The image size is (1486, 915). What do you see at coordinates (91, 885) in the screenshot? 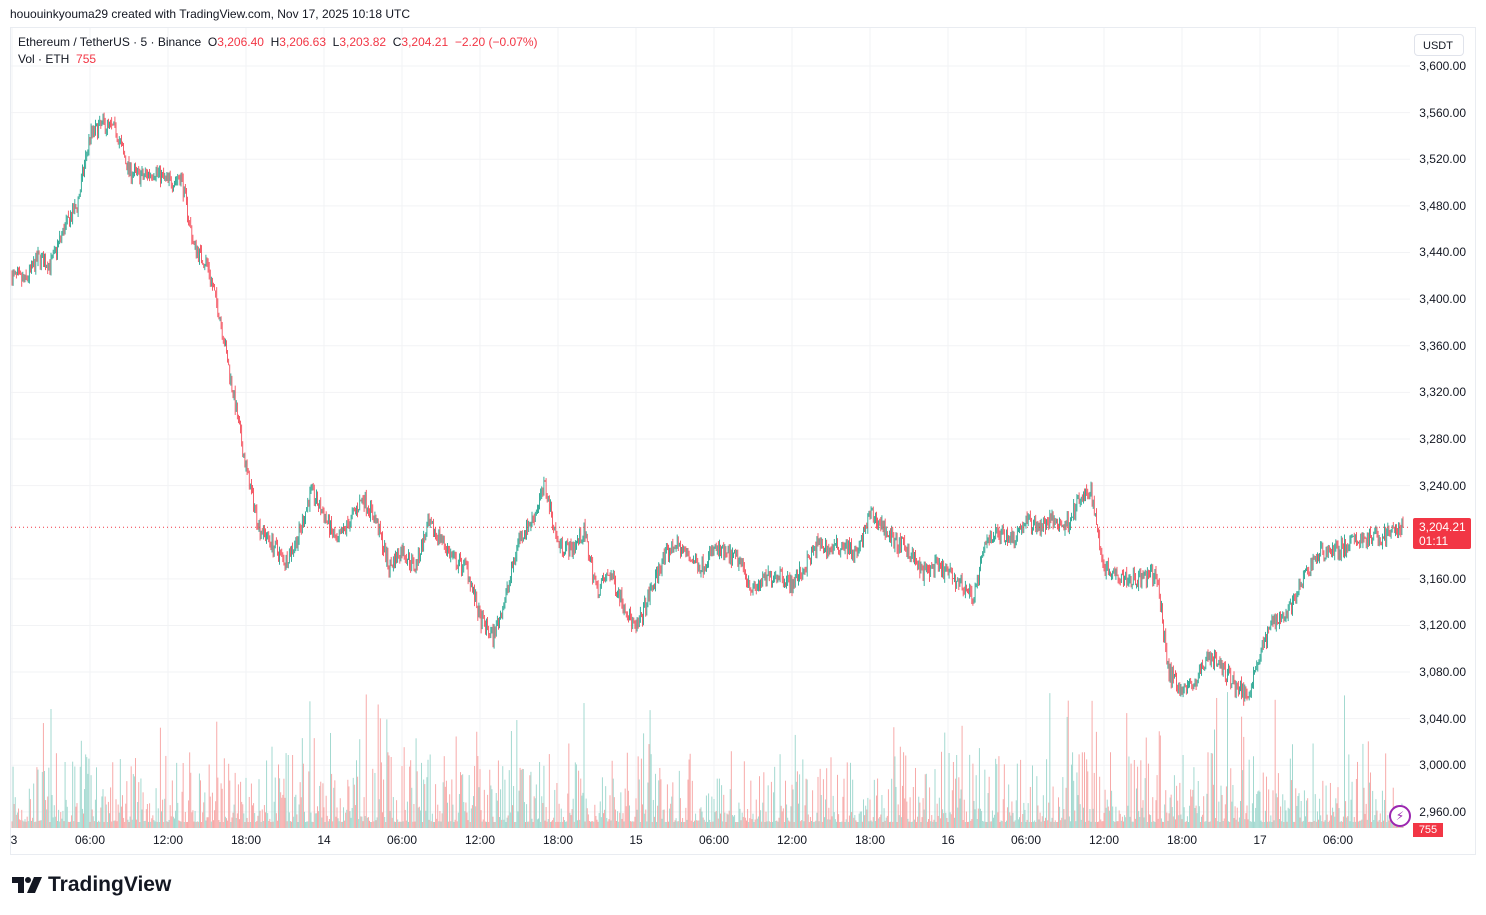
I see `tradingview-logo: TradingView` at bounding box center [91, 885].